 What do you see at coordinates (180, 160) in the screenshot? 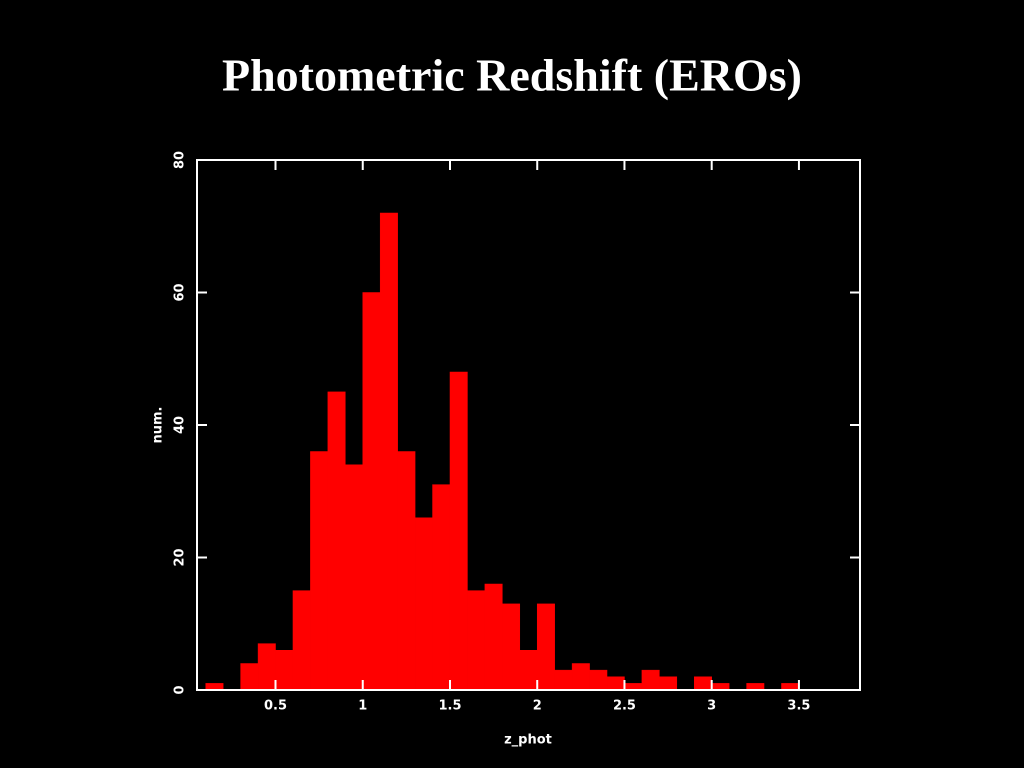
I see `y-tick-label: 80` at bounding box center [180, 160].